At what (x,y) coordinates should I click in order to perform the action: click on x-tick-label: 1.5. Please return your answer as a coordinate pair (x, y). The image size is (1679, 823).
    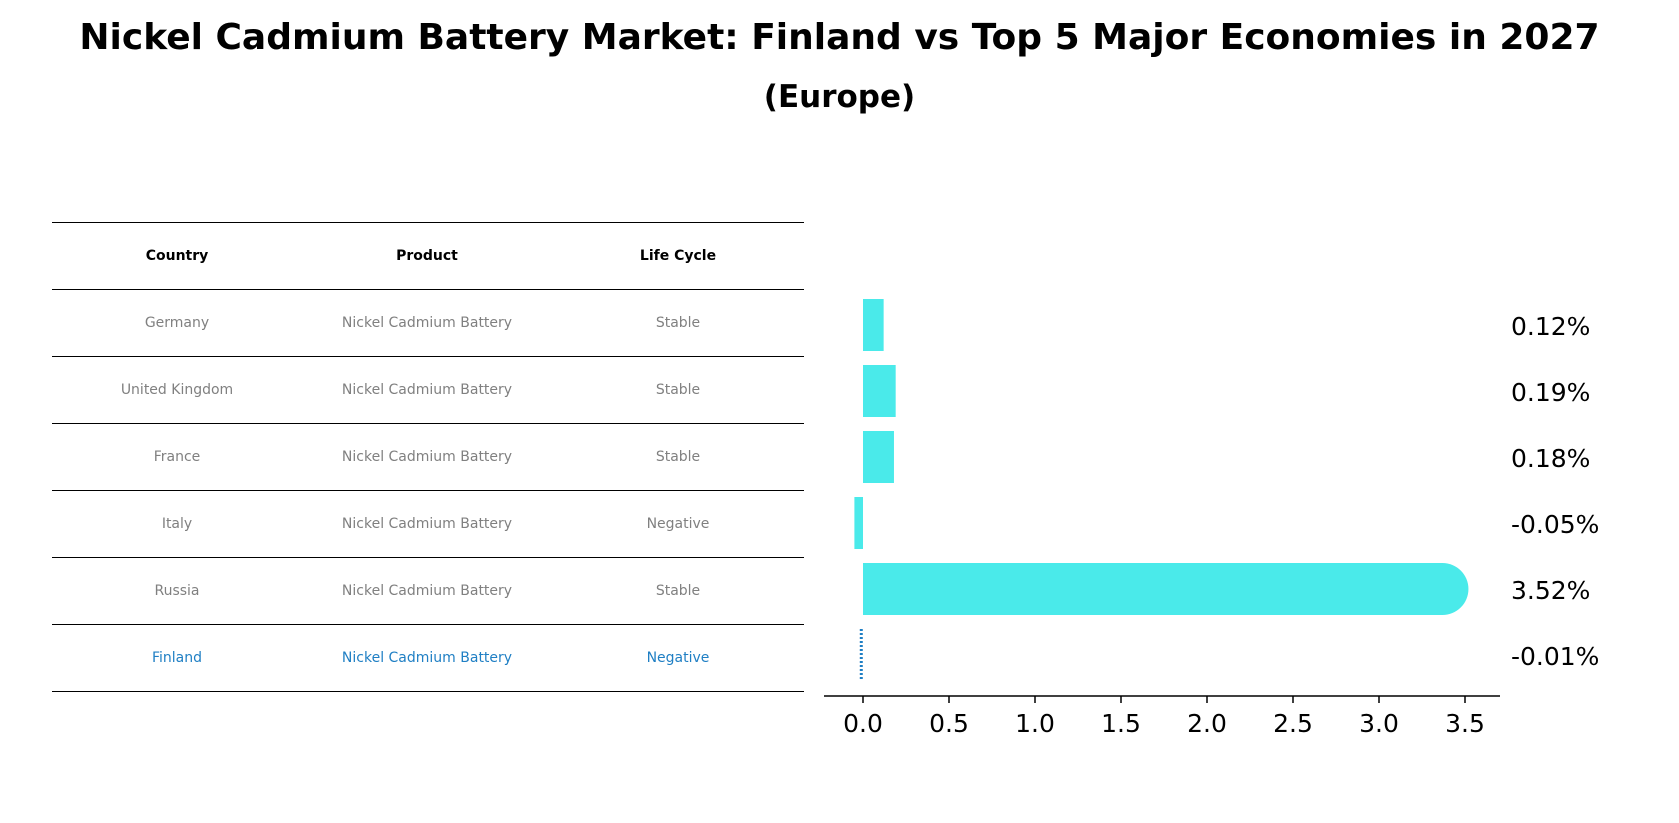
    Looking at the image, I should click on (1121, 723).